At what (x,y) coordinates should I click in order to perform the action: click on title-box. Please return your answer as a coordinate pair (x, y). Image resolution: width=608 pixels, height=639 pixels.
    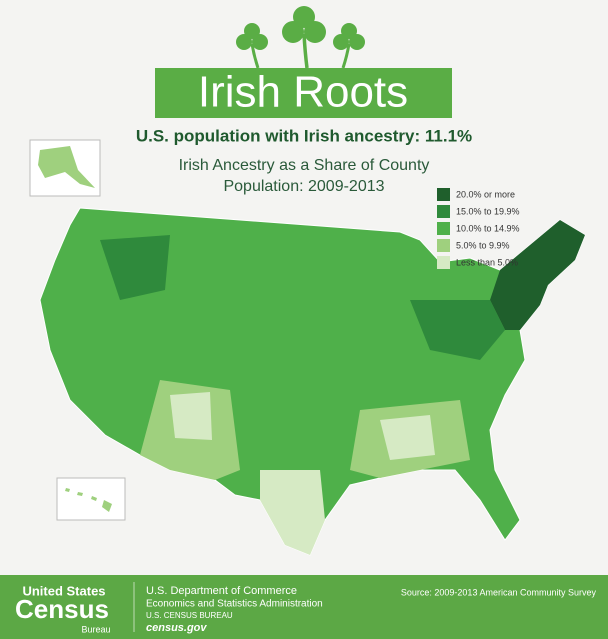
    Looking at the image, I should click on (303, 93).